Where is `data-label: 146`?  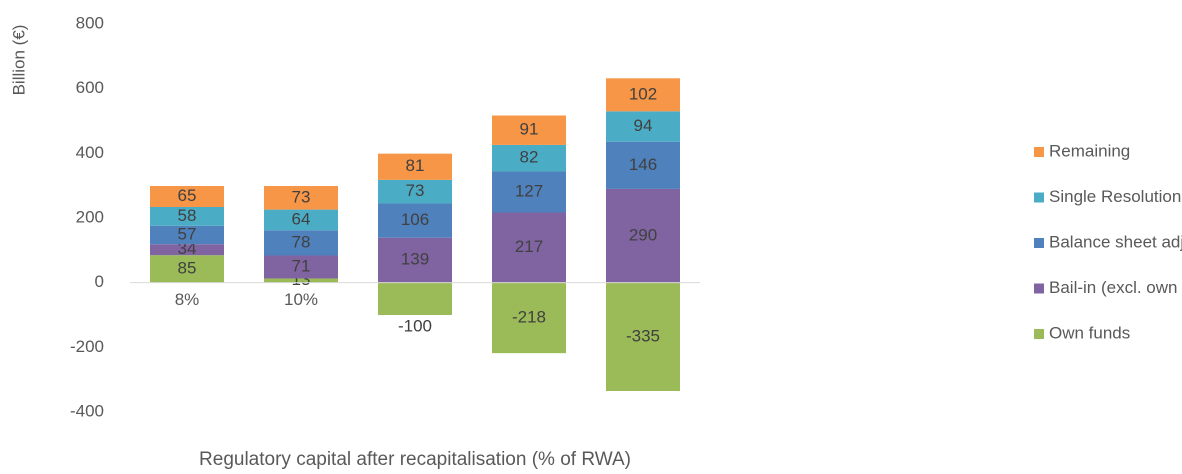
data-label: 146 is located at coordinates (643, 164).